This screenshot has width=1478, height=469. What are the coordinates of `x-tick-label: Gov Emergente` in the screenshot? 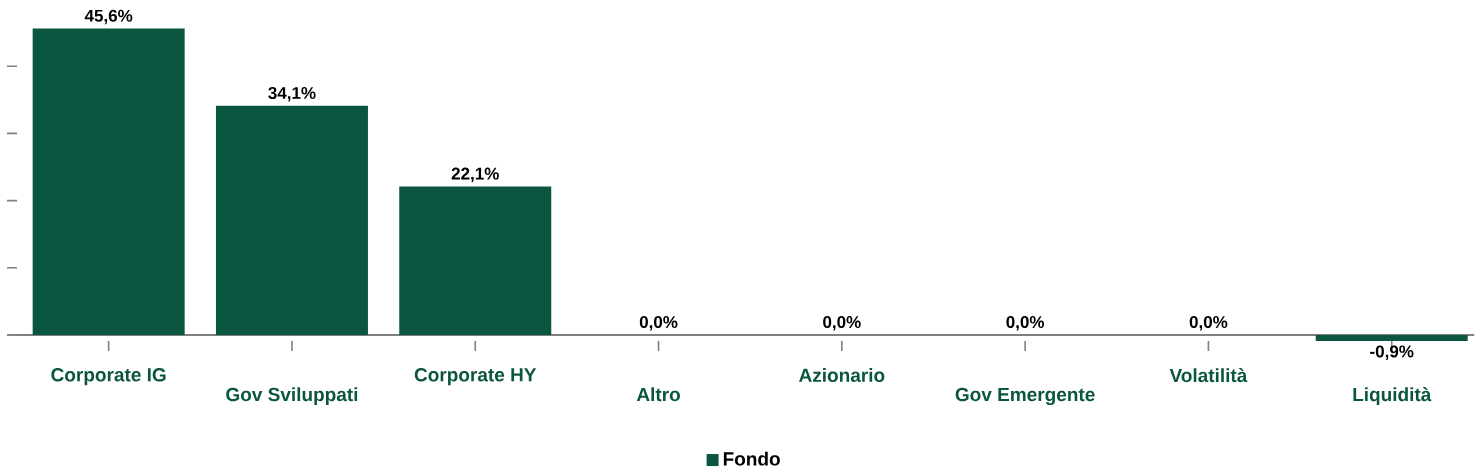 It's located at (1025, 396).